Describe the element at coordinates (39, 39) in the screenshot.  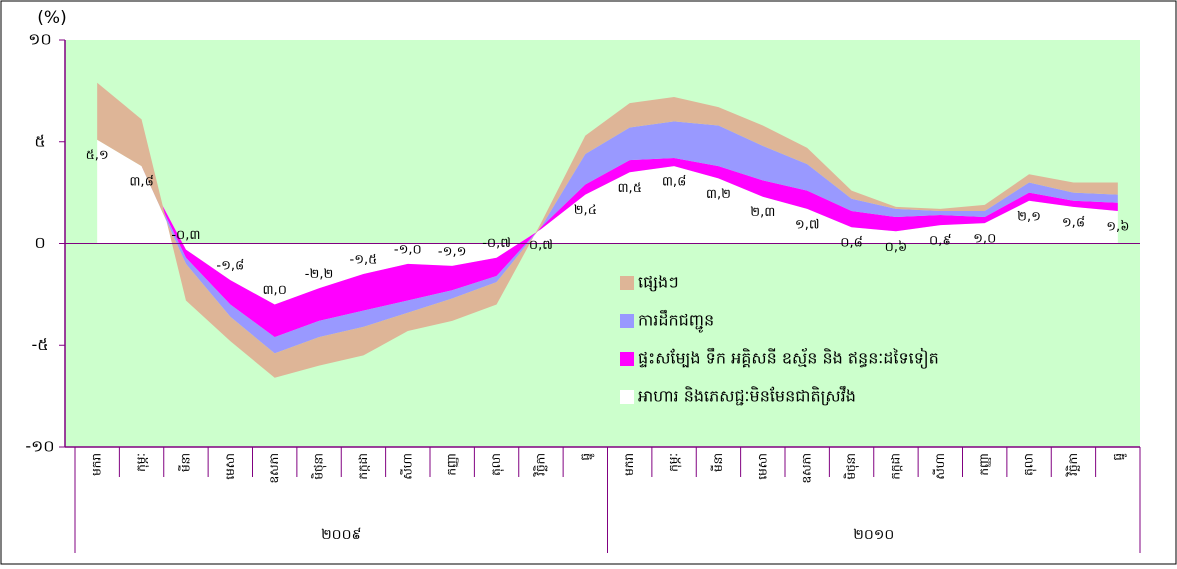
I see `y-tick-label: ១០` at that location.